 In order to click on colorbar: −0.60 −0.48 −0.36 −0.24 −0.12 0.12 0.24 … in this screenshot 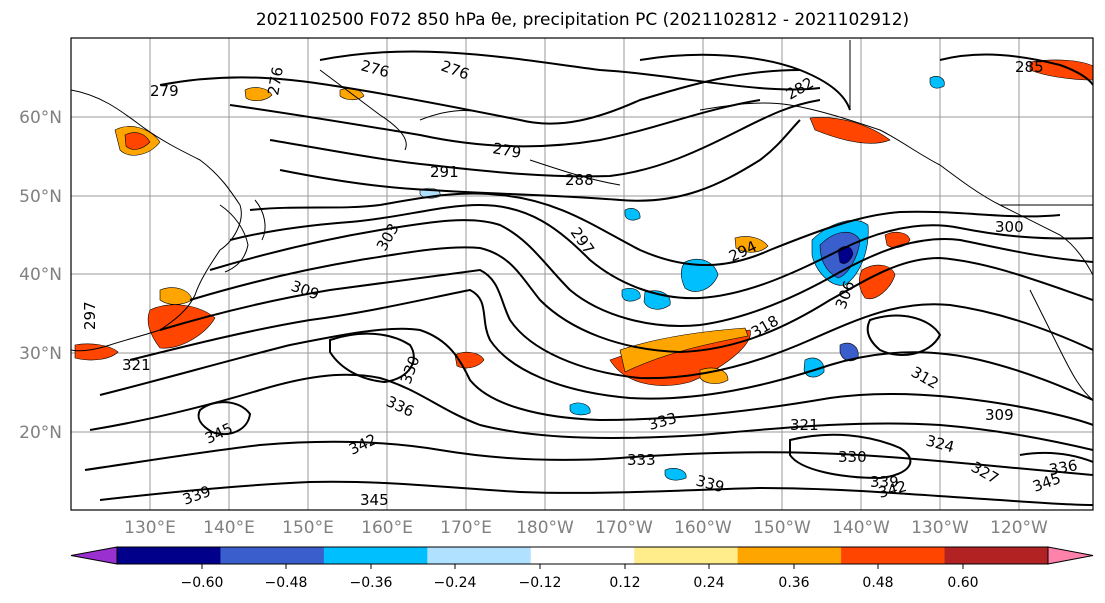, I will do `click(582, 568)`.